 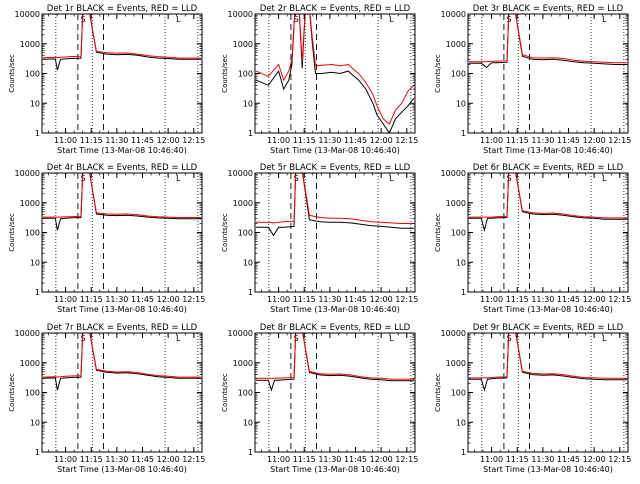 What do you see at coordinates (335, 328) in the screenshot?
I see `panel-title: Det 8r BLACK = Events, RED = LLD` at bounding box center [335, 328].